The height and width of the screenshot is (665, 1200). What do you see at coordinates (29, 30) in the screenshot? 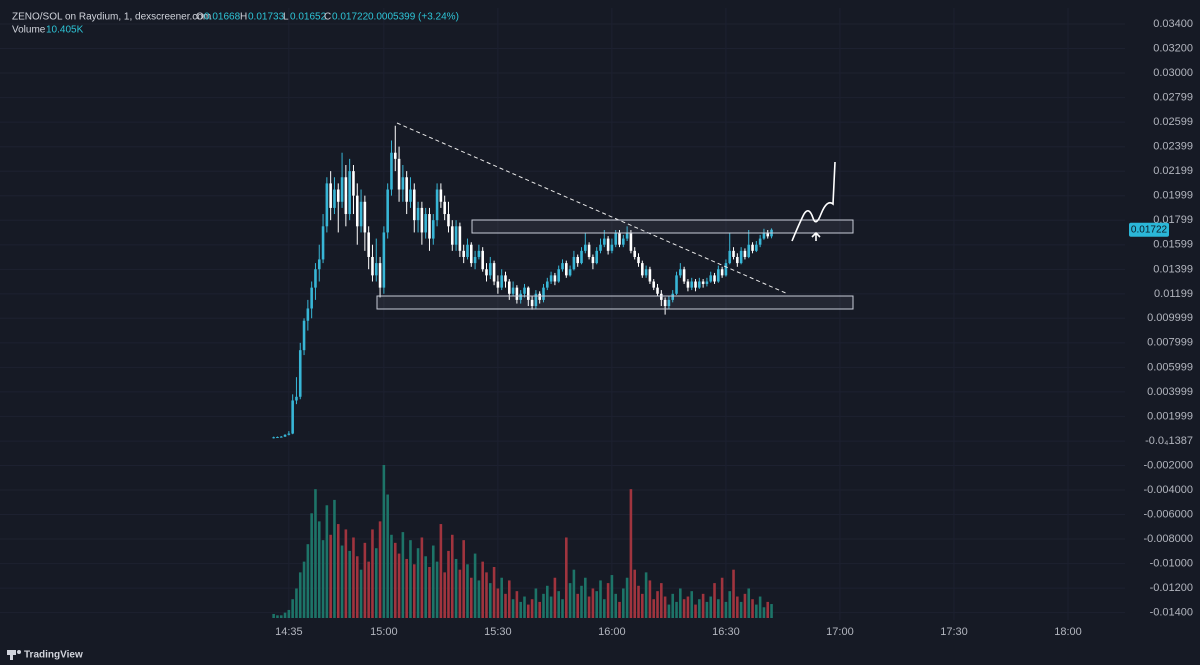
I see `volume-label: Volume` at bounding box center [29, 30].